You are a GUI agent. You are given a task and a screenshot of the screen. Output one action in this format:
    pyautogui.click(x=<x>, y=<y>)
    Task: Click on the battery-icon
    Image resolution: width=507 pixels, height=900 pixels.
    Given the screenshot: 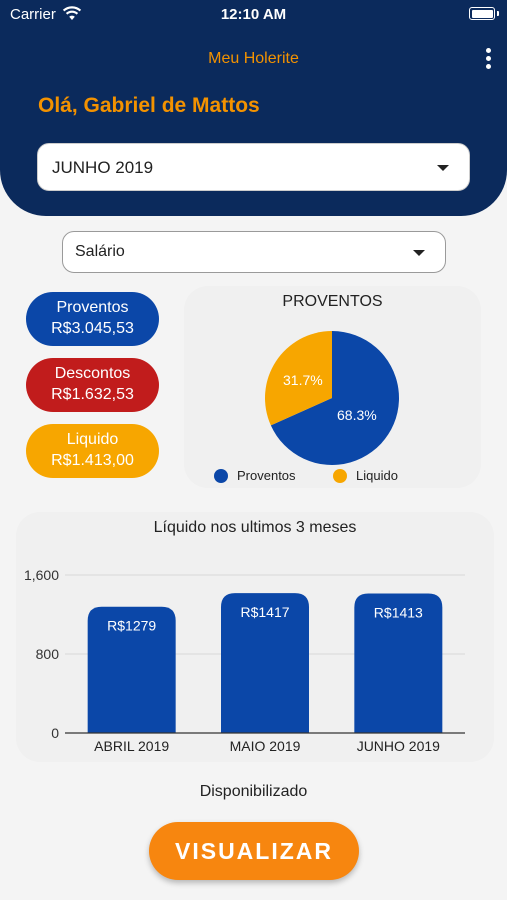 What is the action you would take?
    pyautogui.click(x=484, y=13)
    